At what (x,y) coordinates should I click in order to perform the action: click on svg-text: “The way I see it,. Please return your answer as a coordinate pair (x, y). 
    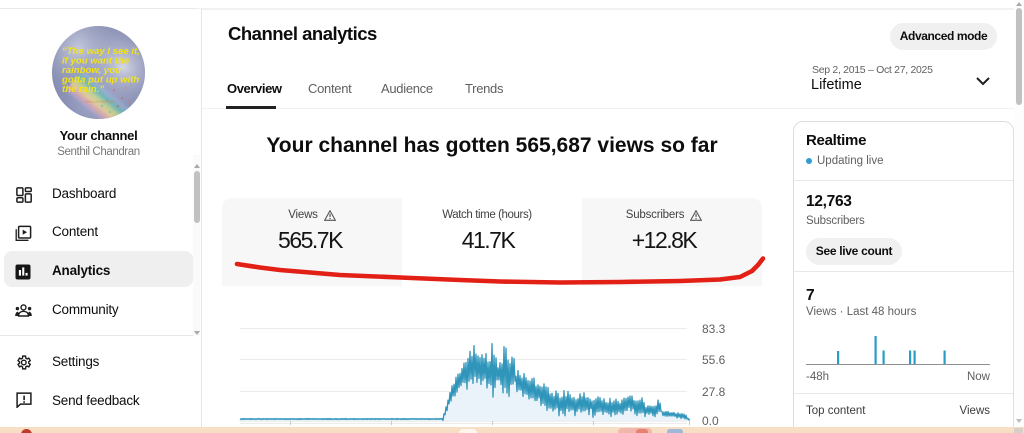
    Looking at the image, I should click on (101, 51).